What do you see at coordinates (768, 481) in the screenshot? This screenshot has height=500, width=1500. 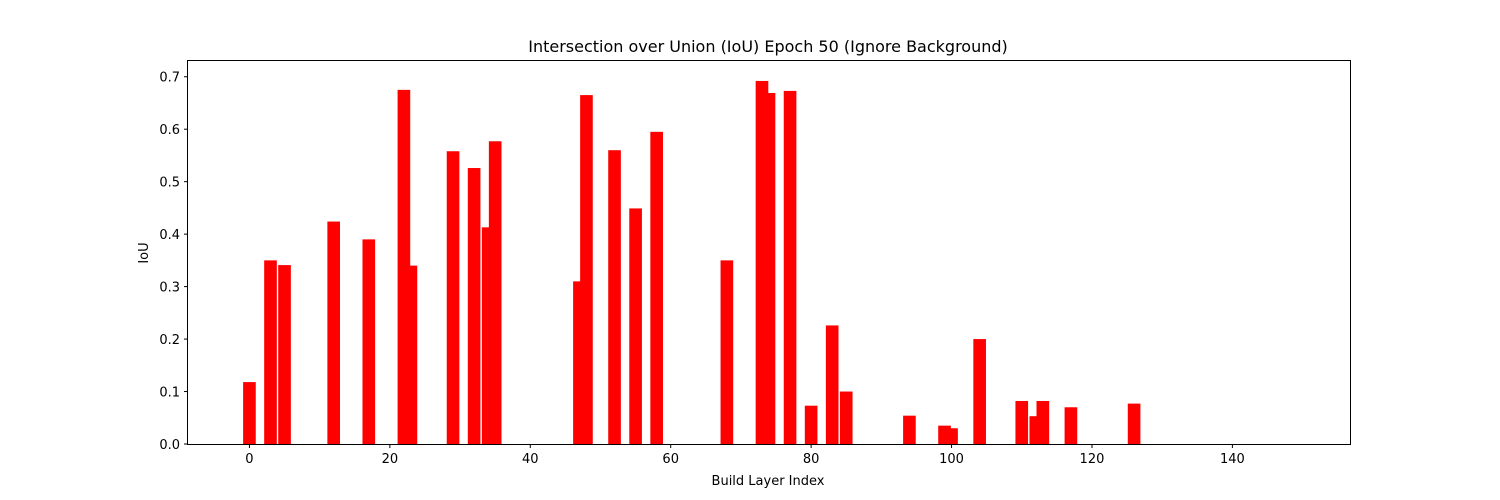 I see `x-axis-label: Build Layer Index` at bounding box center [768, 481].